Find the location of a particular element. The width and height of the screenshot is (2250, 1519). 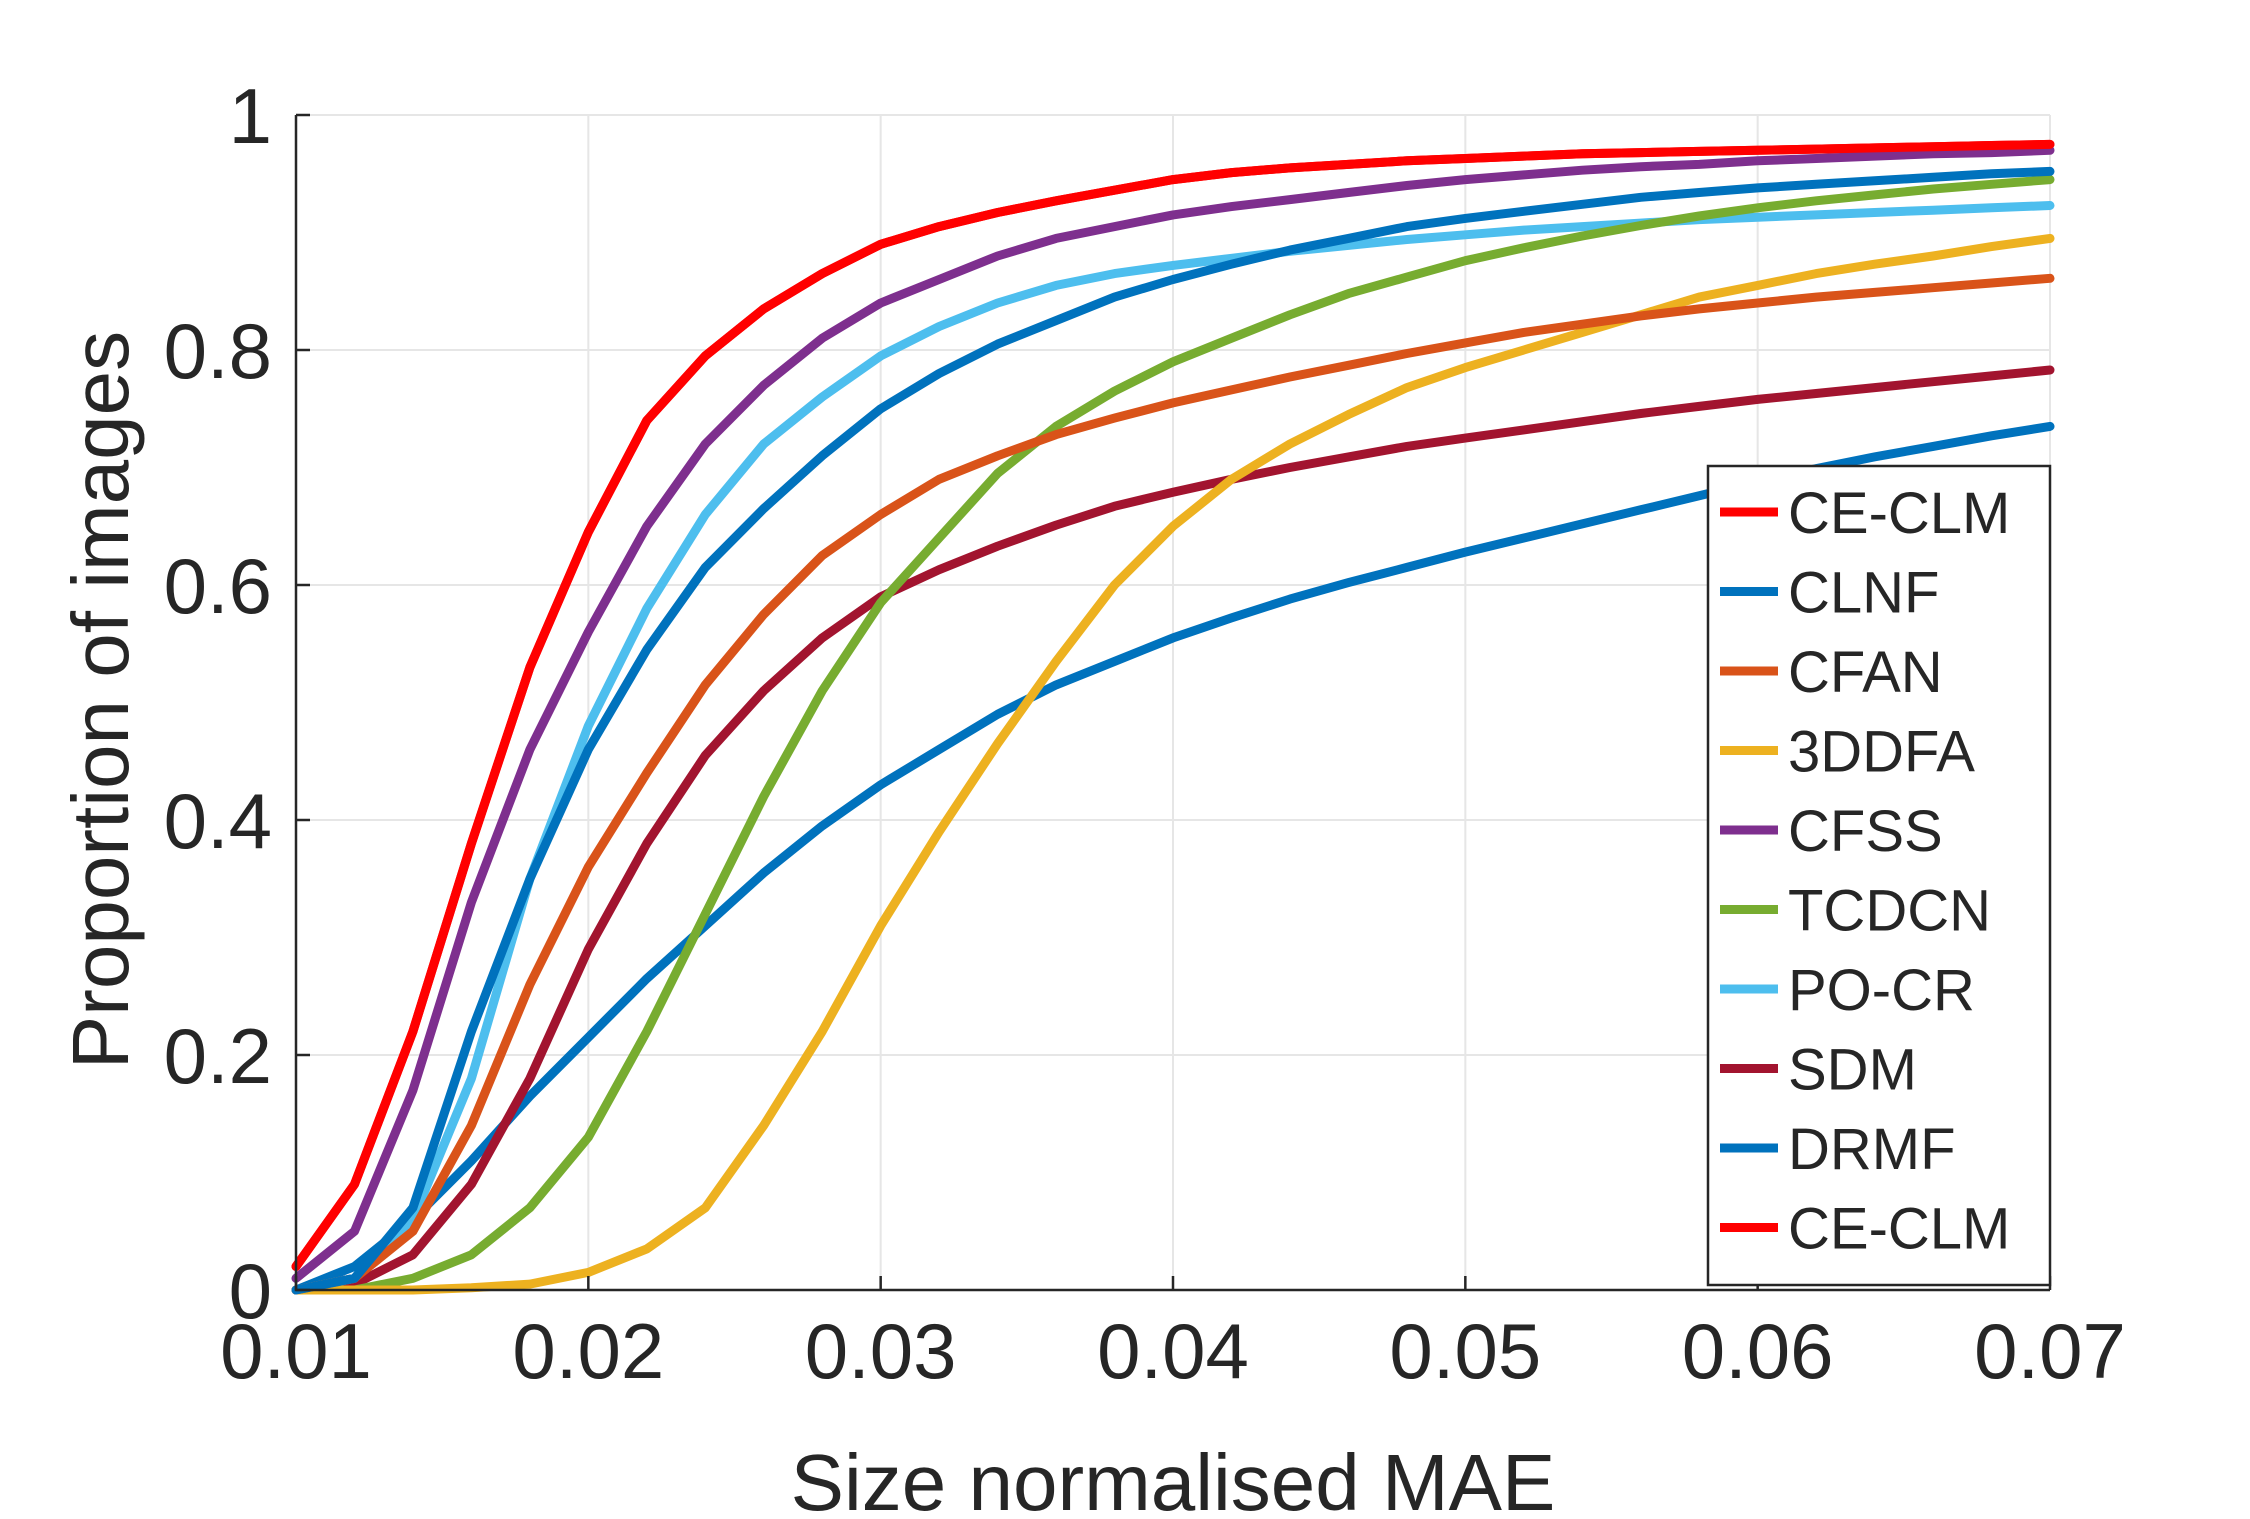

legend-entry: SDM is located at coordinates (1852, 1070).